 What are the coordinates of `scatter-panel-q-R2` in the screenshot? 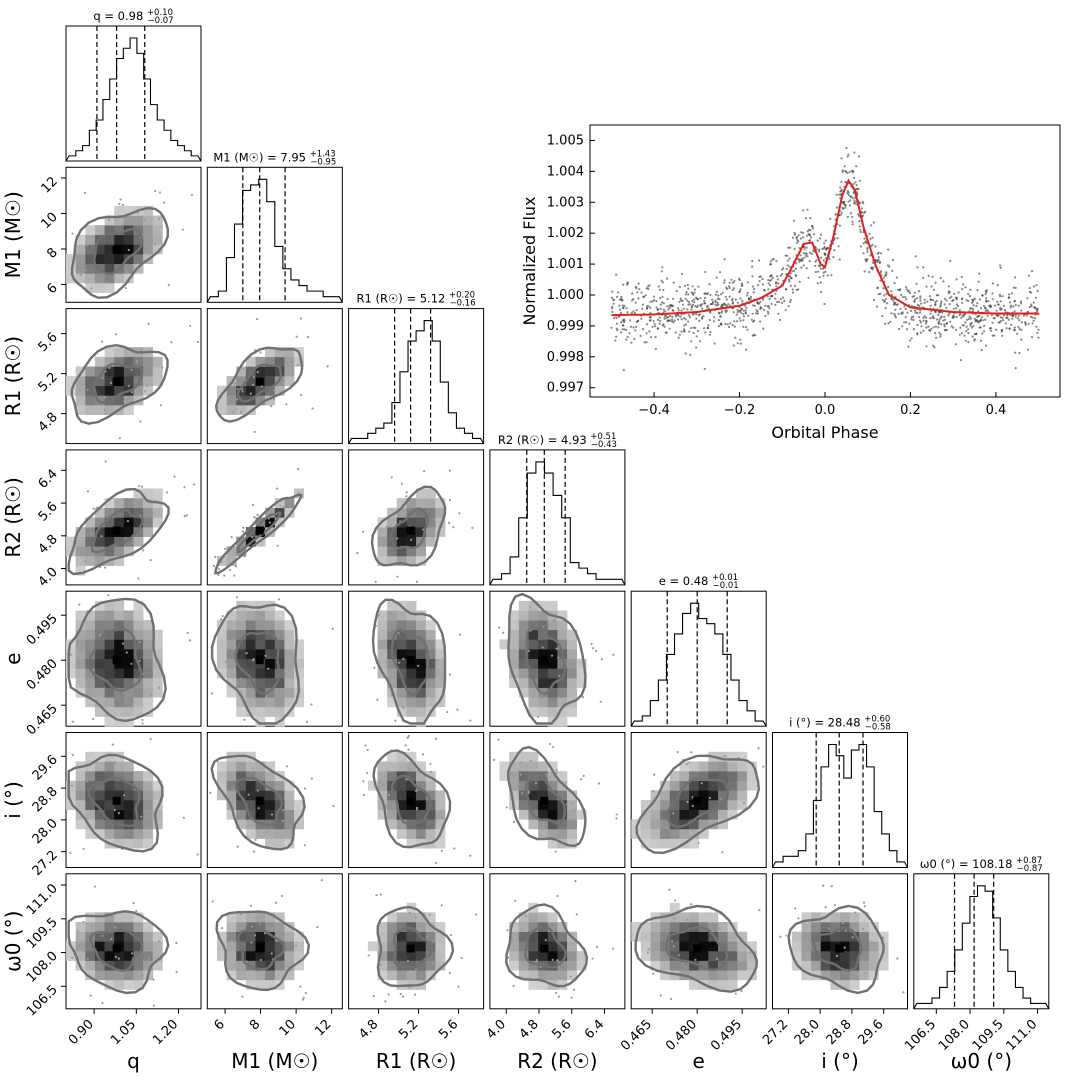 It's located at (133, 517).